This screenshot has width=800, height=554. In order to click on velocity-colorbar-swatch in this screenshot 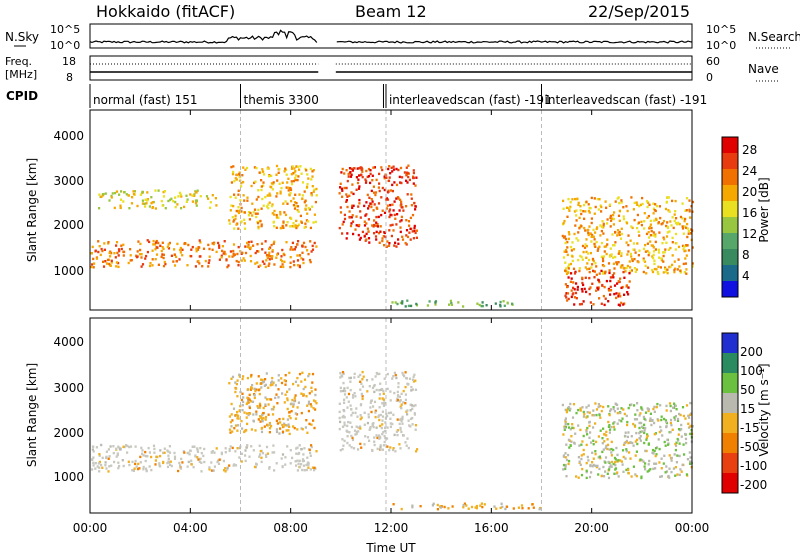, I will do `click(730, 383)`.